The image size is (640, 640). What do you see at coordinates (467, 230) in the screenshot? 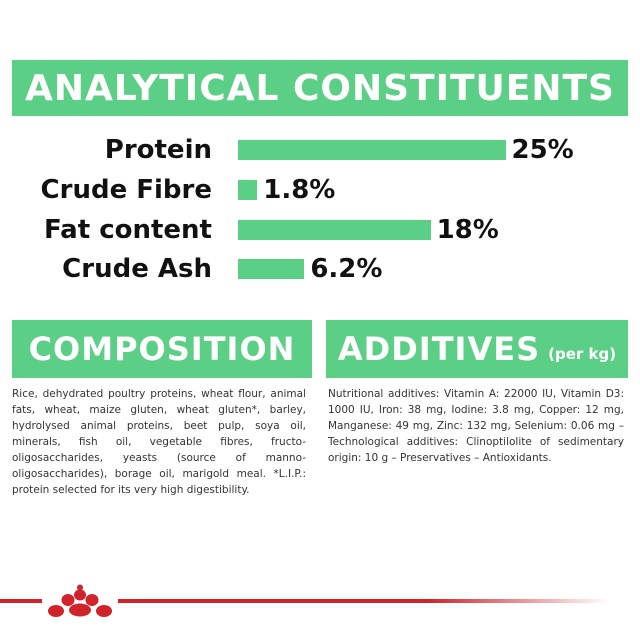
I see `constituent-value-fat-content: 18%` at bounding box center [467, 230].